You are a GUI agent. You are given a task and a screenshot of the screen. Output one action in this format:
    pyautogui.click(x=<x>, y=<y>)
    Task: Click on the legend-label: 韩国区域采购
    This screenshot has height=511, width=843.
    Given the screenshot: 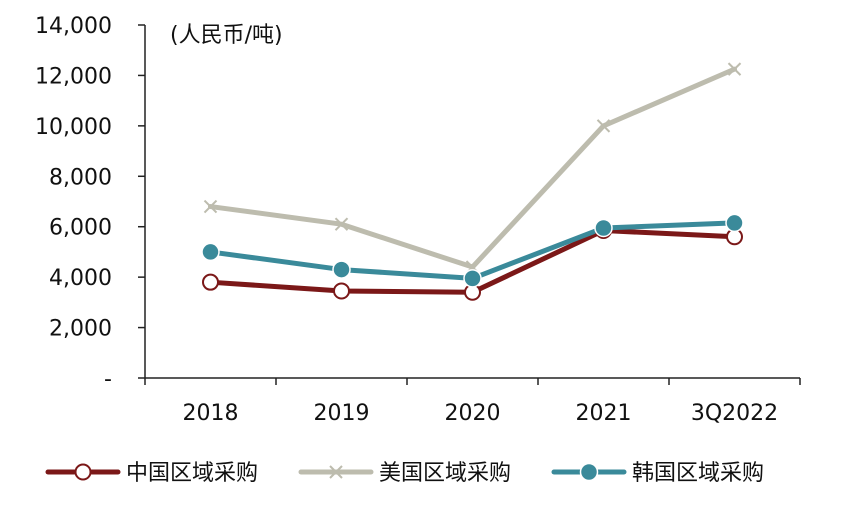 What is the action you would take?
    pyautogui.click(x=698, y=473)
    